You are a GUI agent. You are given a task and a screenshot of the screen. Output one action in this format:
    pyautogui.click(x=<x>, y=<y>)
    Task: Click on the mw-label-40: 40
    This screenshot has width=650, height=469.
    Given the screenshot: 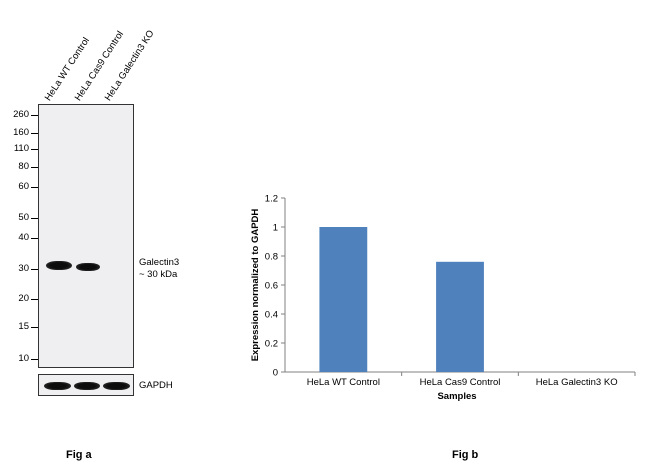 What is the action you would take?
    pyautogui.click(x=23, y=237)
    